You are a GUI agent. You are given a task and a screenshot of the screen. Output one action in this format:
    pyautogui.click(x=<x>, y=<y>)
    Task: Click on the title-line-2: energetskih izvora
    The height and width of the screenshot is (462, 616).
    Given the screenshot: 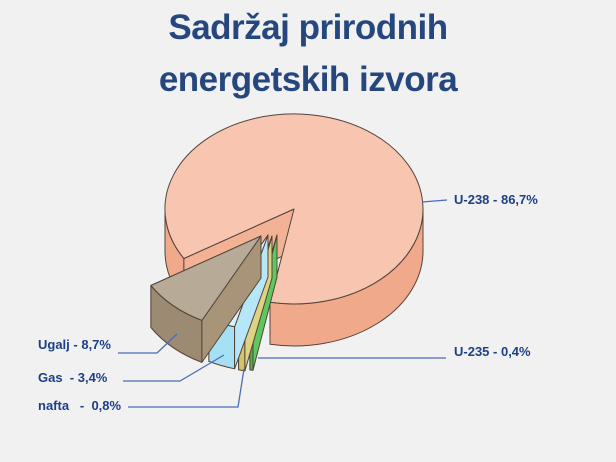 What is the action you would take?
    pyautogui.click(x=308, y=79)
    